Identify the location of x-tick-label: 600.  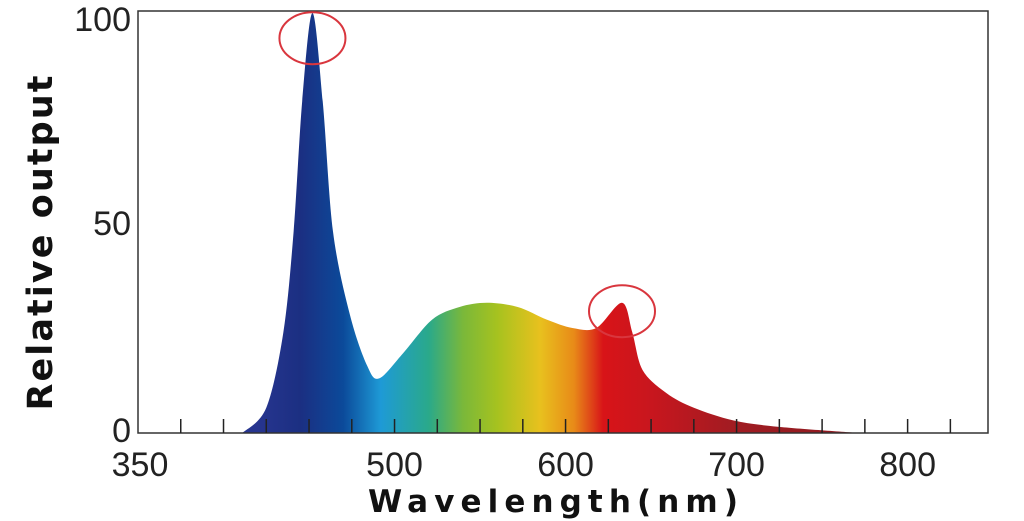
(565, 465).